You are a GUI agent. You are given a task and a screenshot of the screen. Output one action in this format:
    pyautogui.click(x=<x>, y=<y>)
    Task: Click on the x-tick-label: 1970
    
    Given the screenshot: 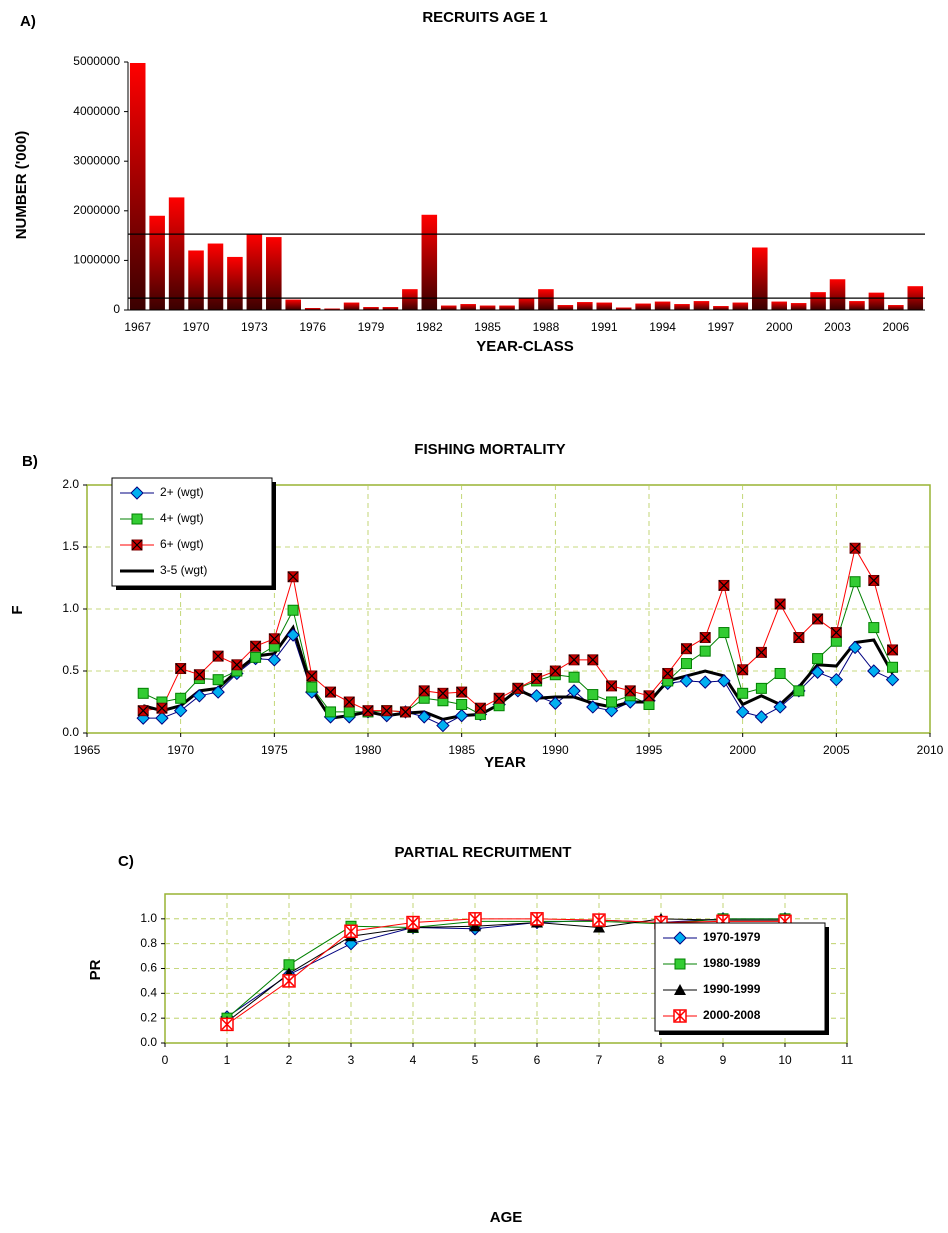 What is the action you would take?
    pyautogui.click(x=196, y=327)
    